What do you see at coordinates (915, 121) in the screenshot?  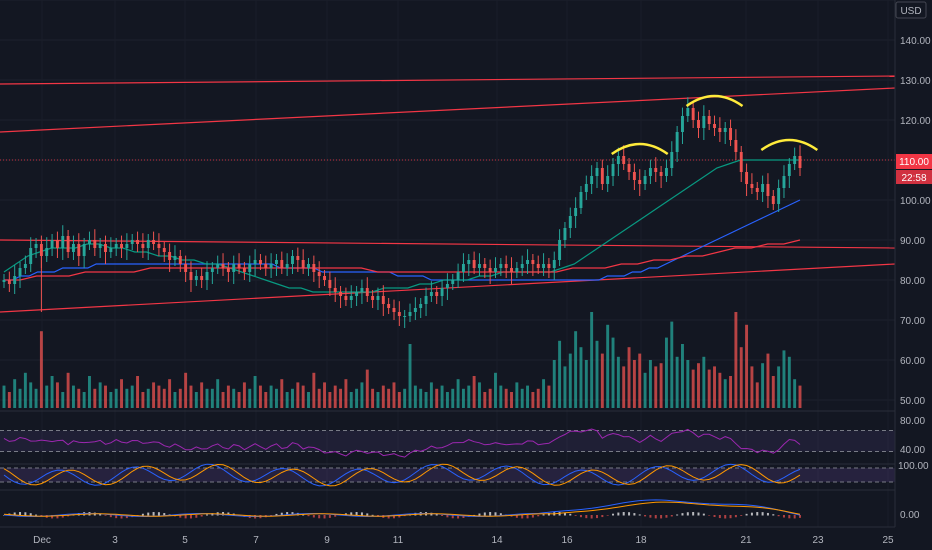 I see `price-tick-label: 120.00` at bounding box center [915, 121].